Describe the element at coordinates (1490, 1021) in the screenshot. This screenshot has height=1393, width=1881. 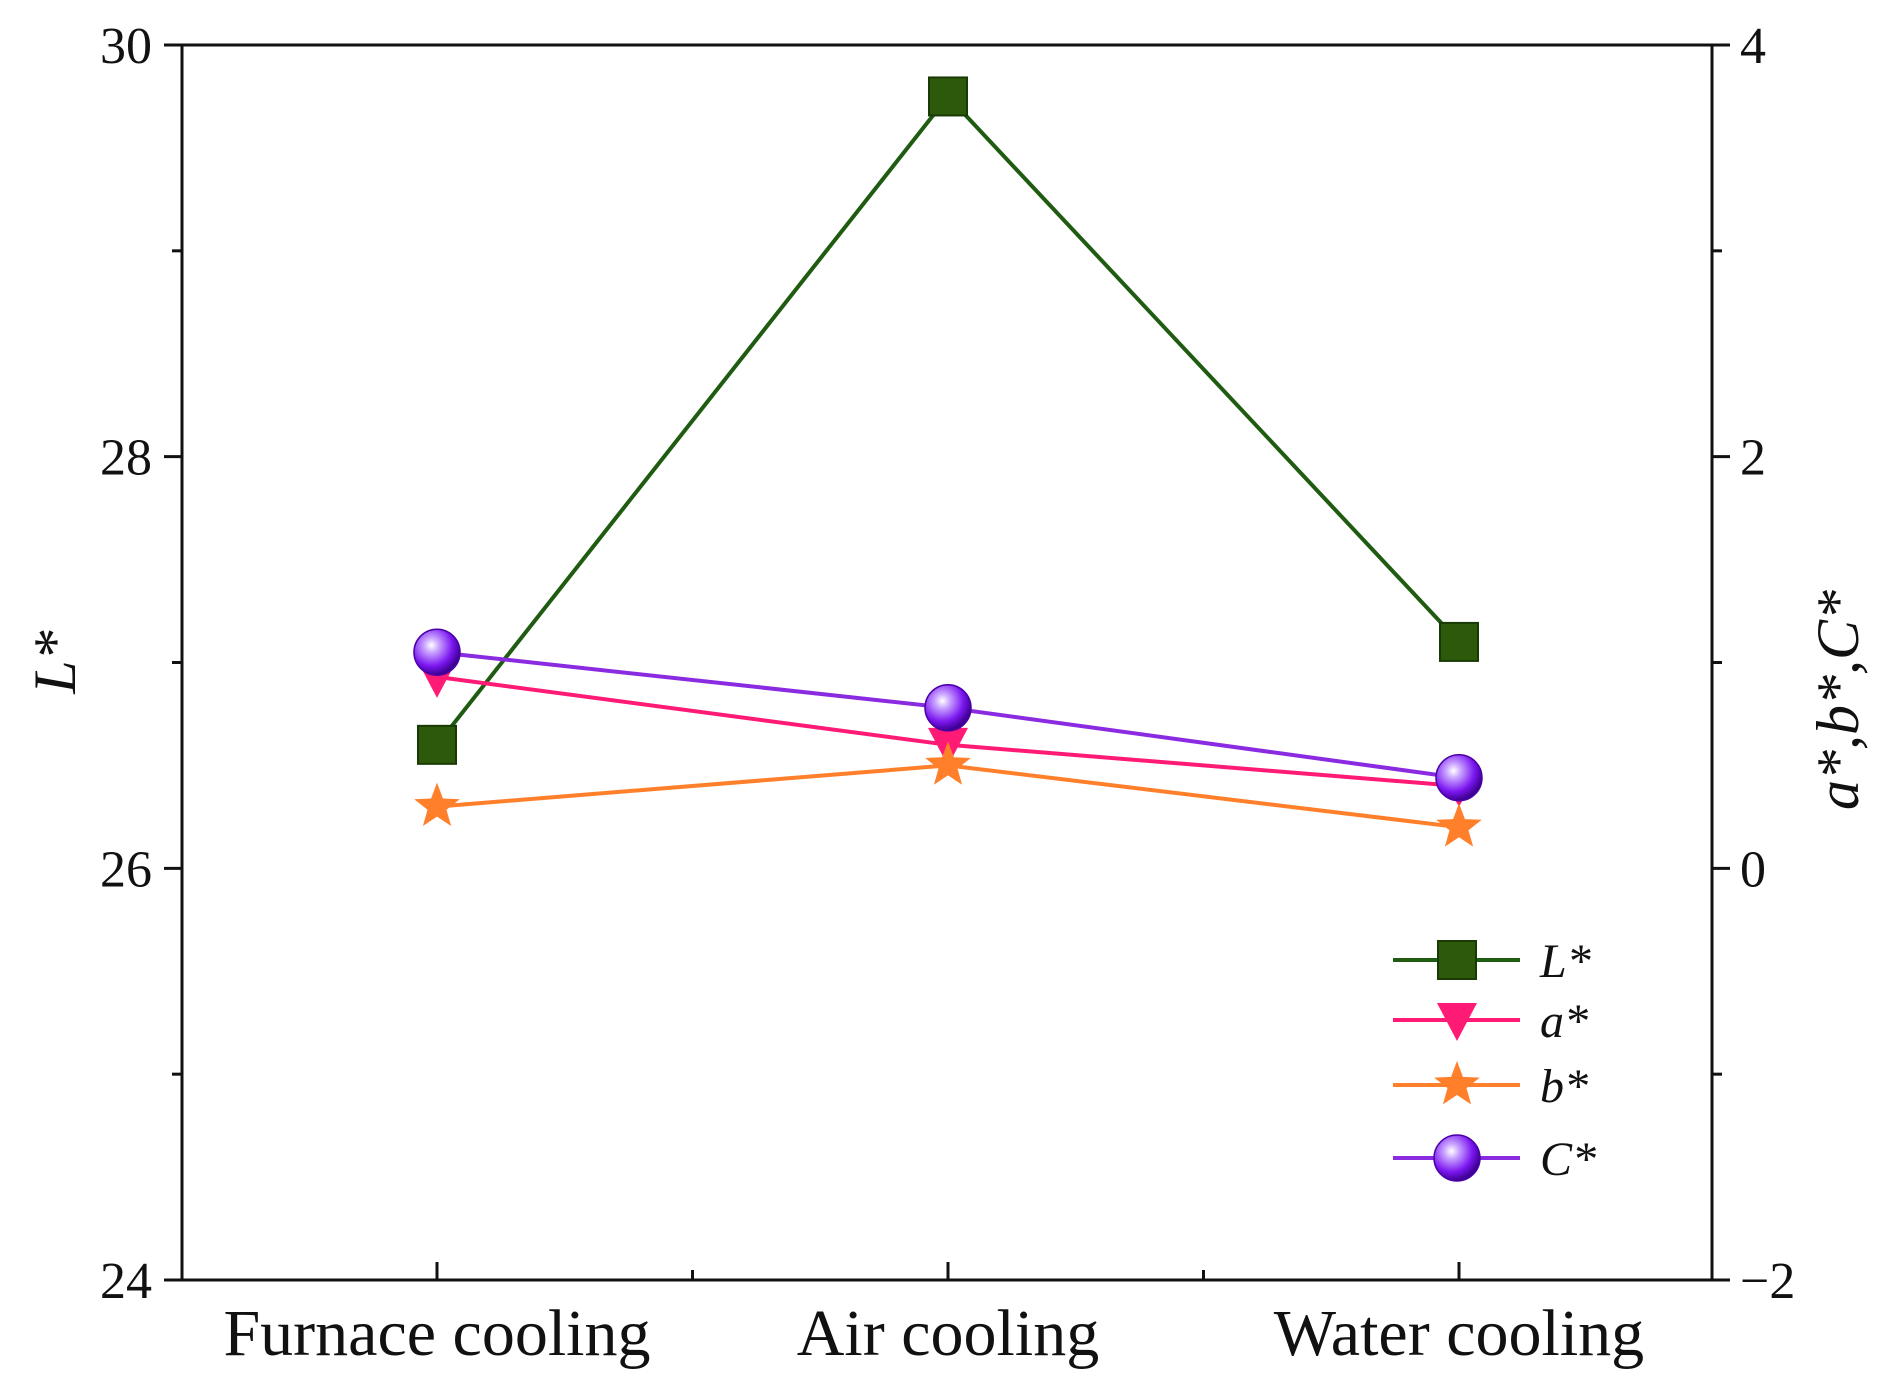
I see `legend-item: a*` at that location.